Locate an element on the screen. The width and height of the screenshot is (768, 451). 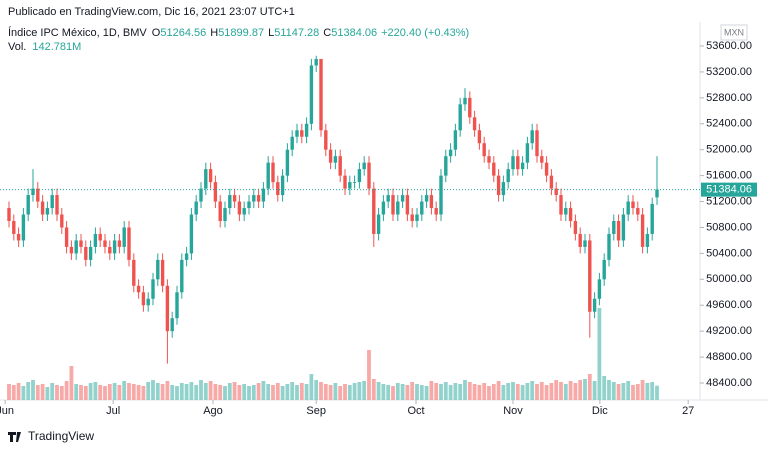
x-tick-label: Nov is located at coordinates (513, 411).